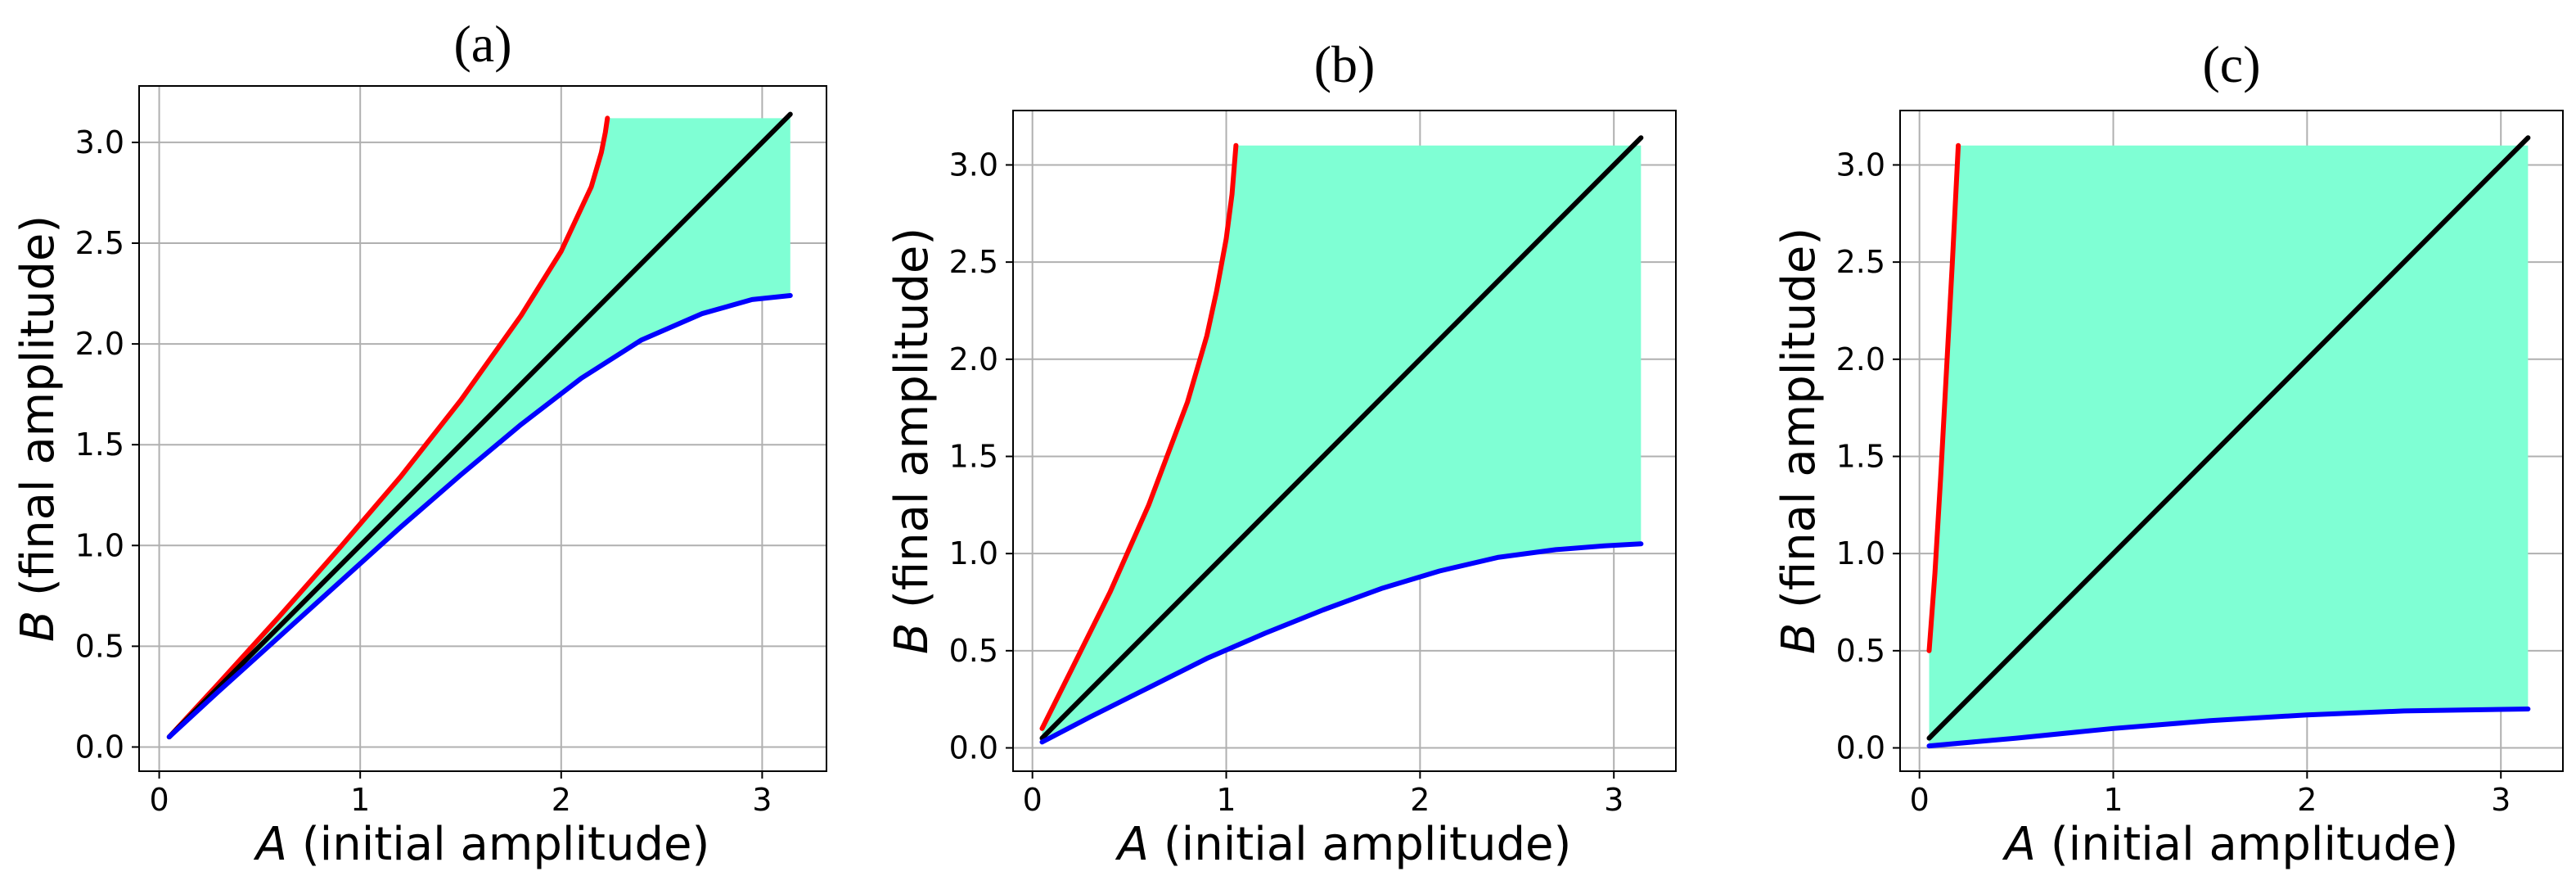 Image resolution: width=2576 pixels, height=885 pixels. Describe the element at coordinates (482, 44) in the screenshot. I see `panel-title: (a)` at that location.